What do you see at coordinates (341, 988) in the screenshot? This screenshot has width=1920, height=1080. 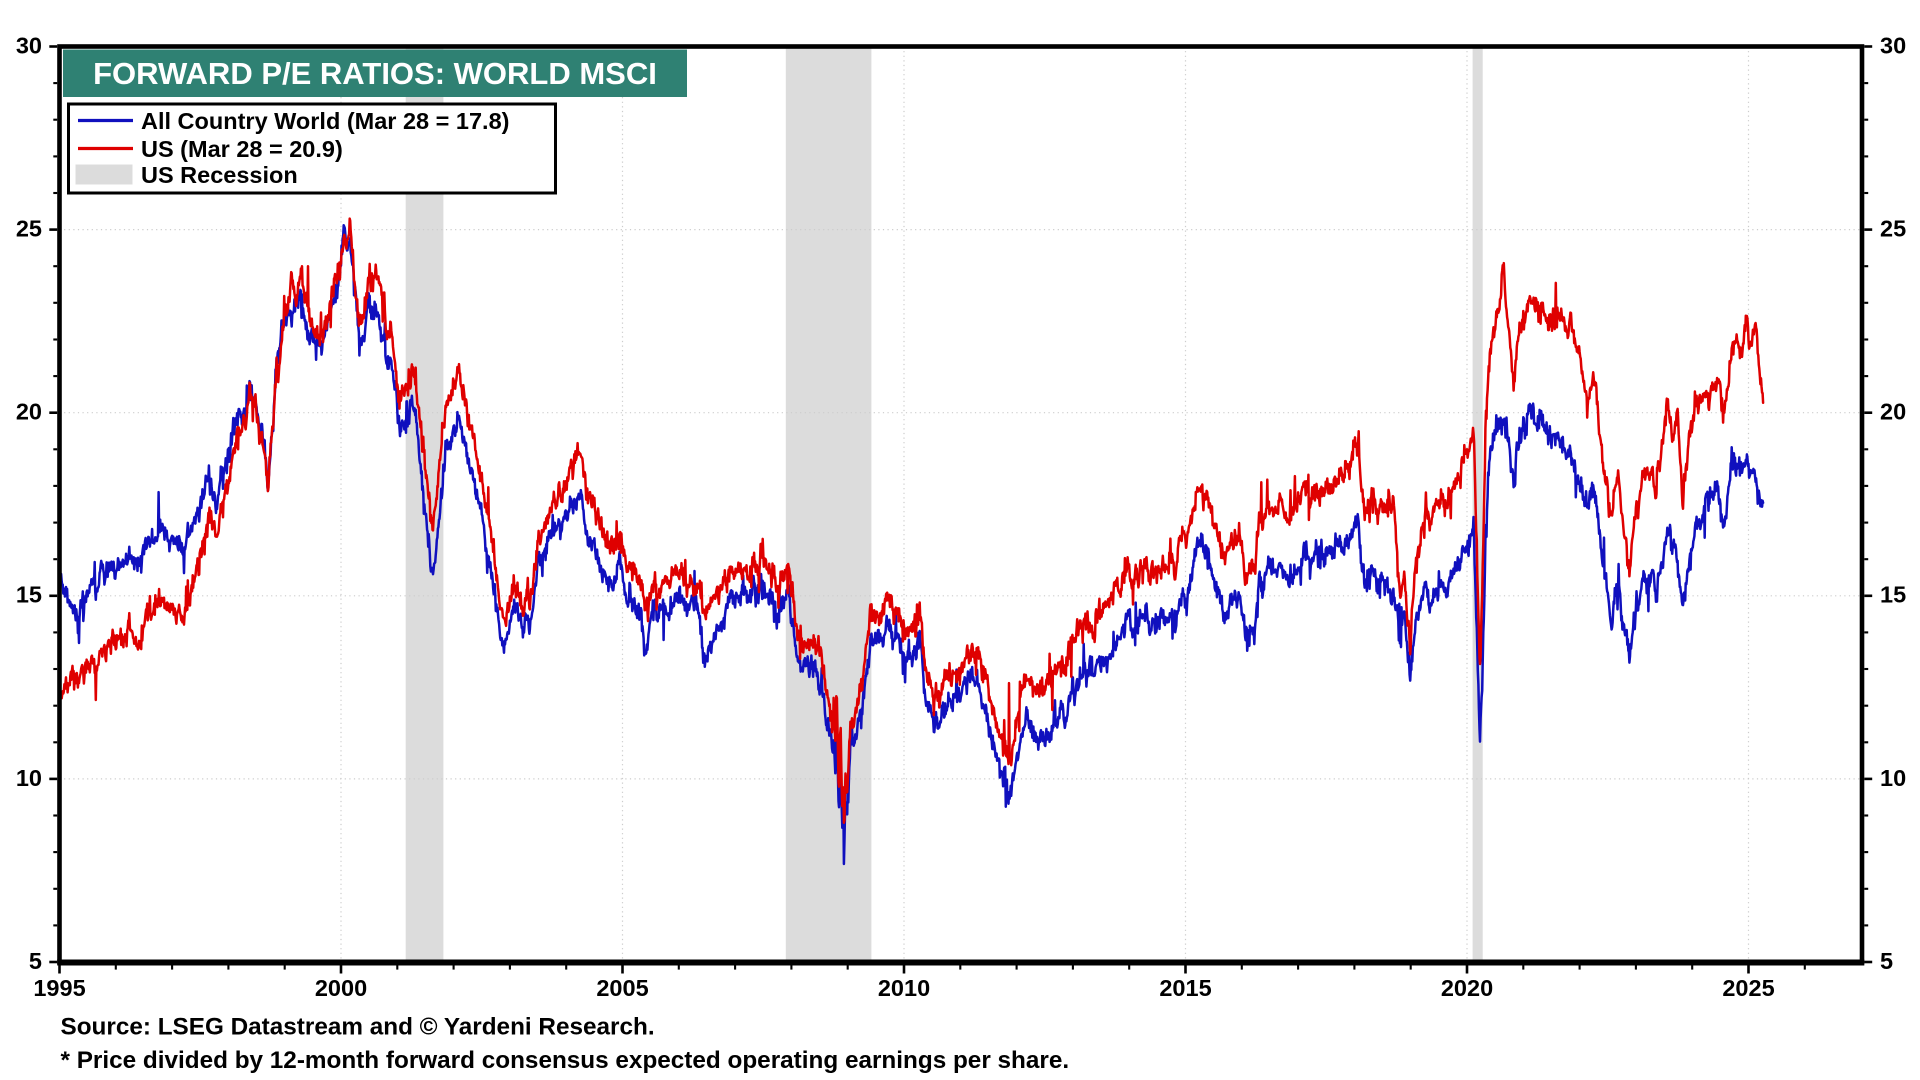 I see `svg-text: 2000` at bounding box center [341, 988].